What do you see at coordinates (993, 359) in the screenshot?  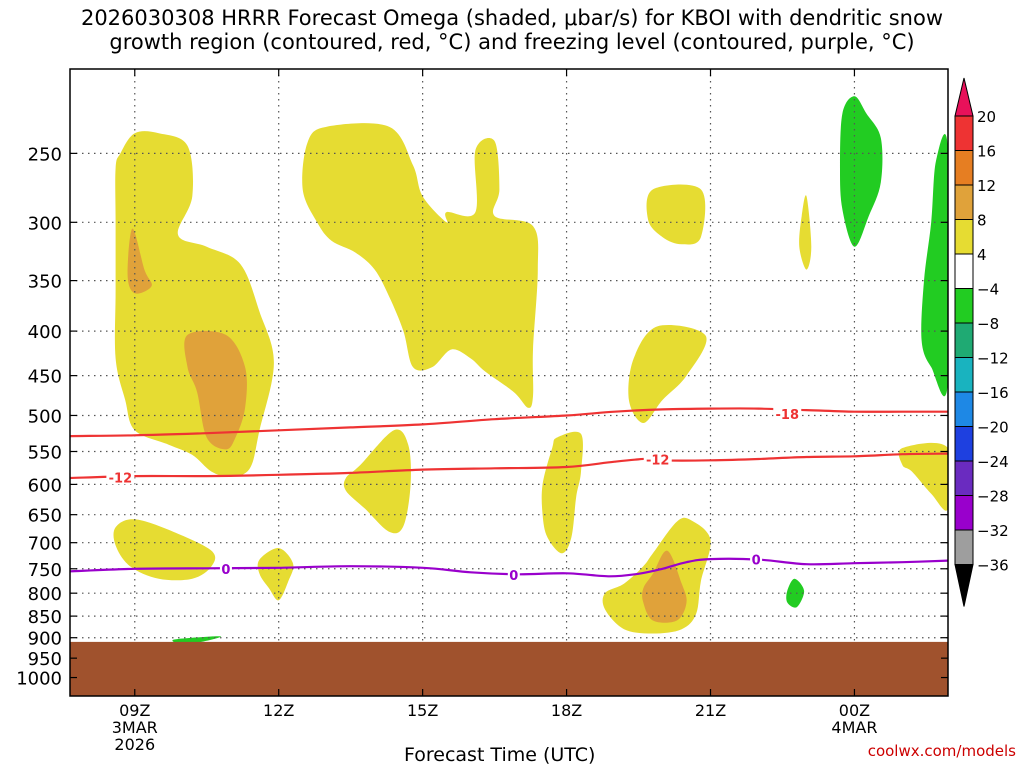 I see `colorbar-label-7: −12` at bounding box center [993, 359].